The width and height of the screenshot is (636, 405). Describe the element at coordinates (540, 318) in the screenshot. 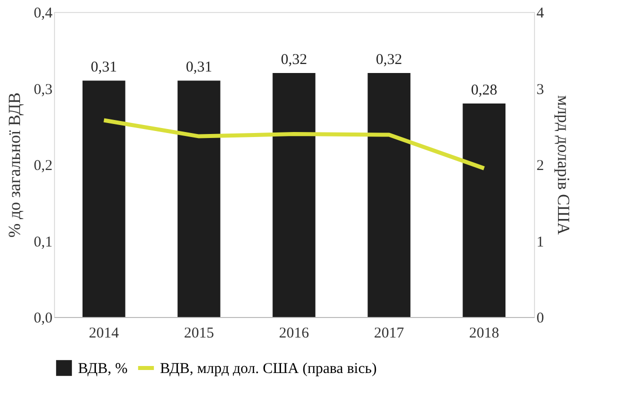

I see `y2-tick-label: 0` at that location.